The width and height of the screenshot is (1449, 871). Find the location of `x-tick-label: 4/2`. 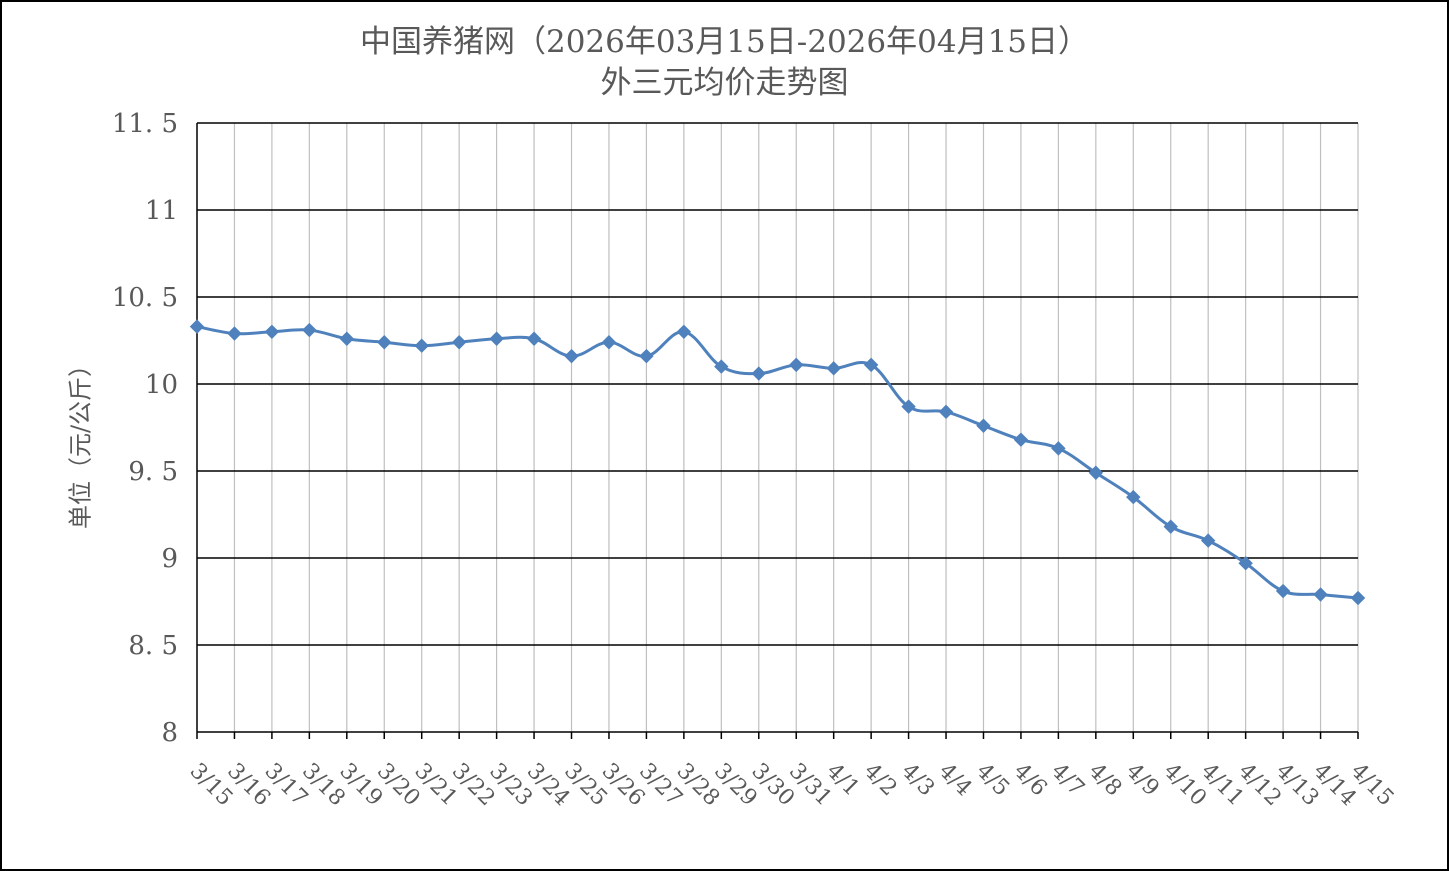

x-tick-label: 4/2 is located at coordinates (880, 780).